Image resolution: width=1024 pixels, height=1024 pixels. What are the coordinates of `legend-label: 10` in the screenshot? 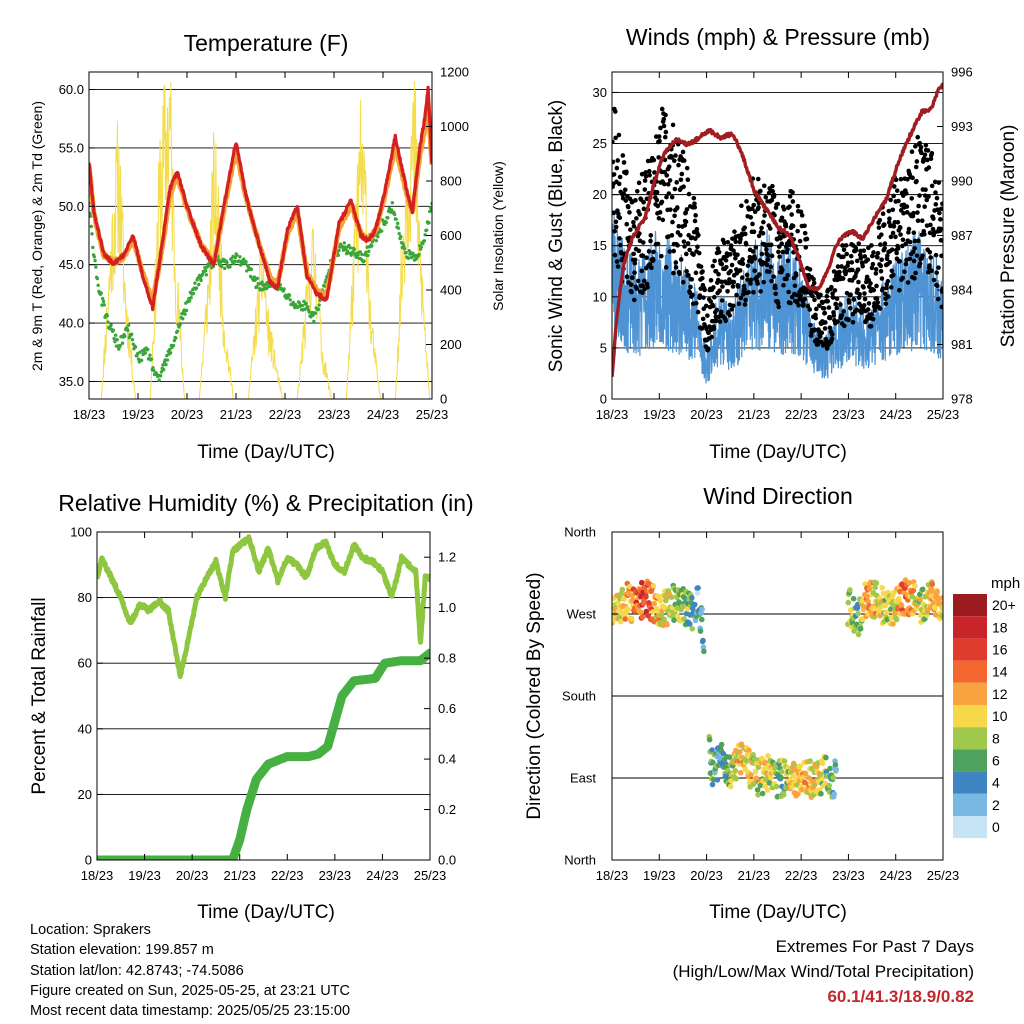 It's located at (1000, 716).